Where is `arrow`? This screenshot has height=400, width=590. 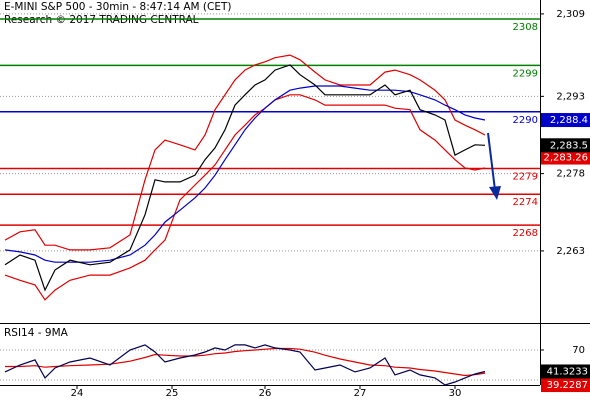
arrow is located at coordinates (494, 166).